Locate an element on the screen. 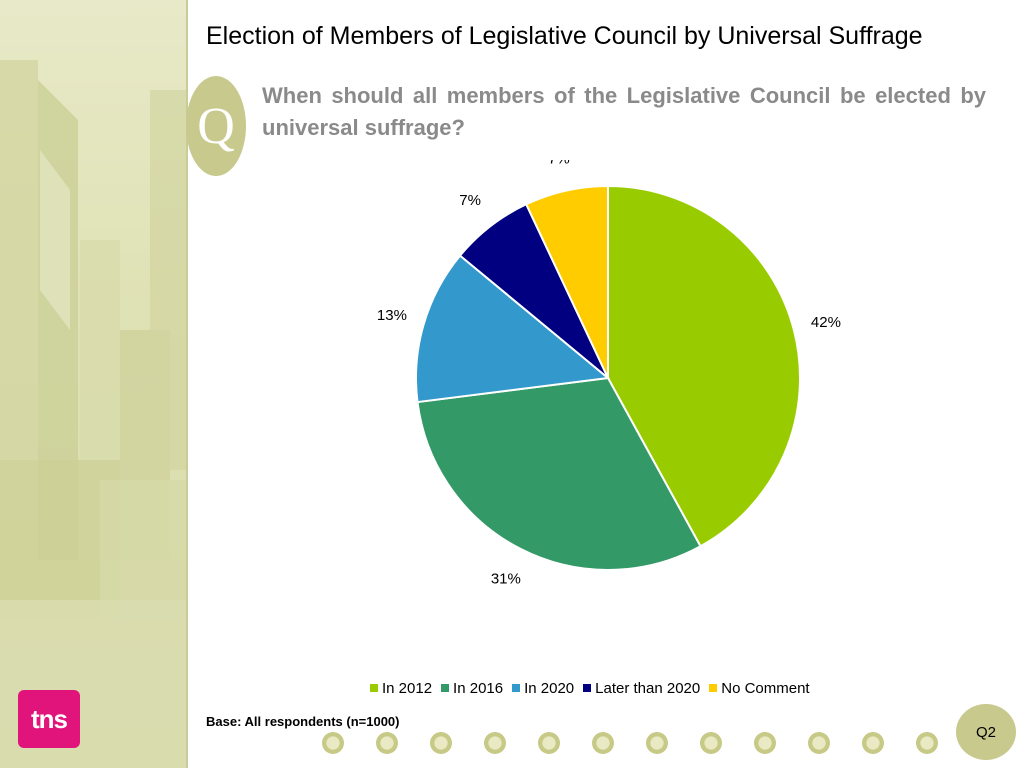 The width and height of the screenshot is (1024, 768). slice-data-label: 13% is located at coordinates (392, 315).